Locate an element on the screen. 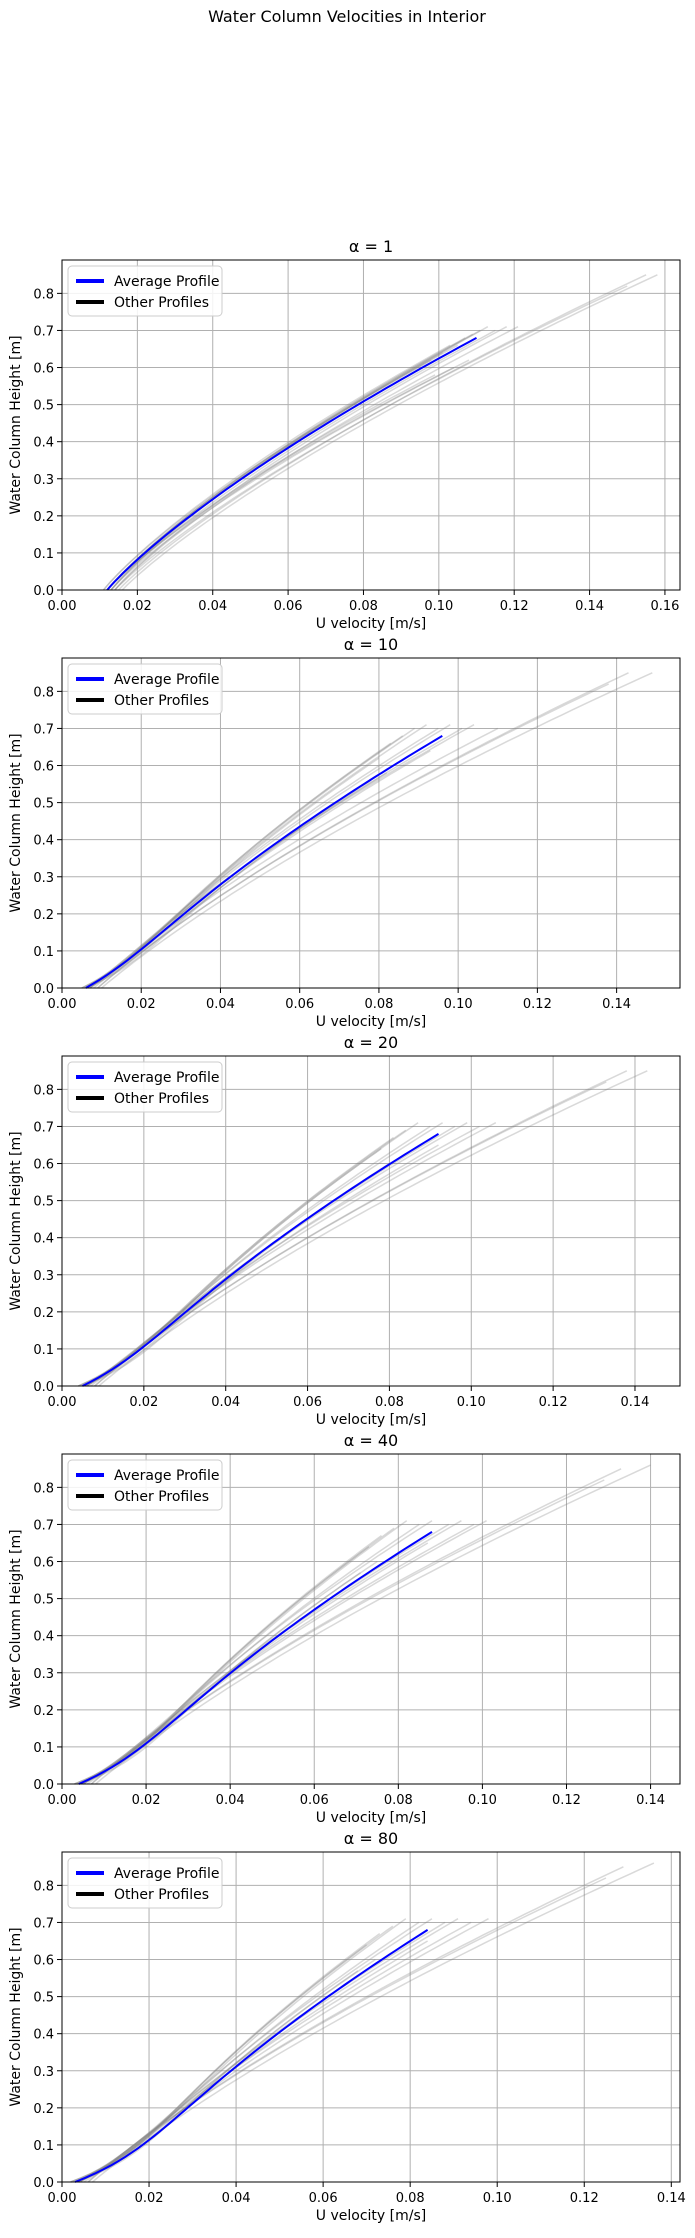  figure-suptitle: Water Column Velocities in Interior is located at coordinates (347, 16).